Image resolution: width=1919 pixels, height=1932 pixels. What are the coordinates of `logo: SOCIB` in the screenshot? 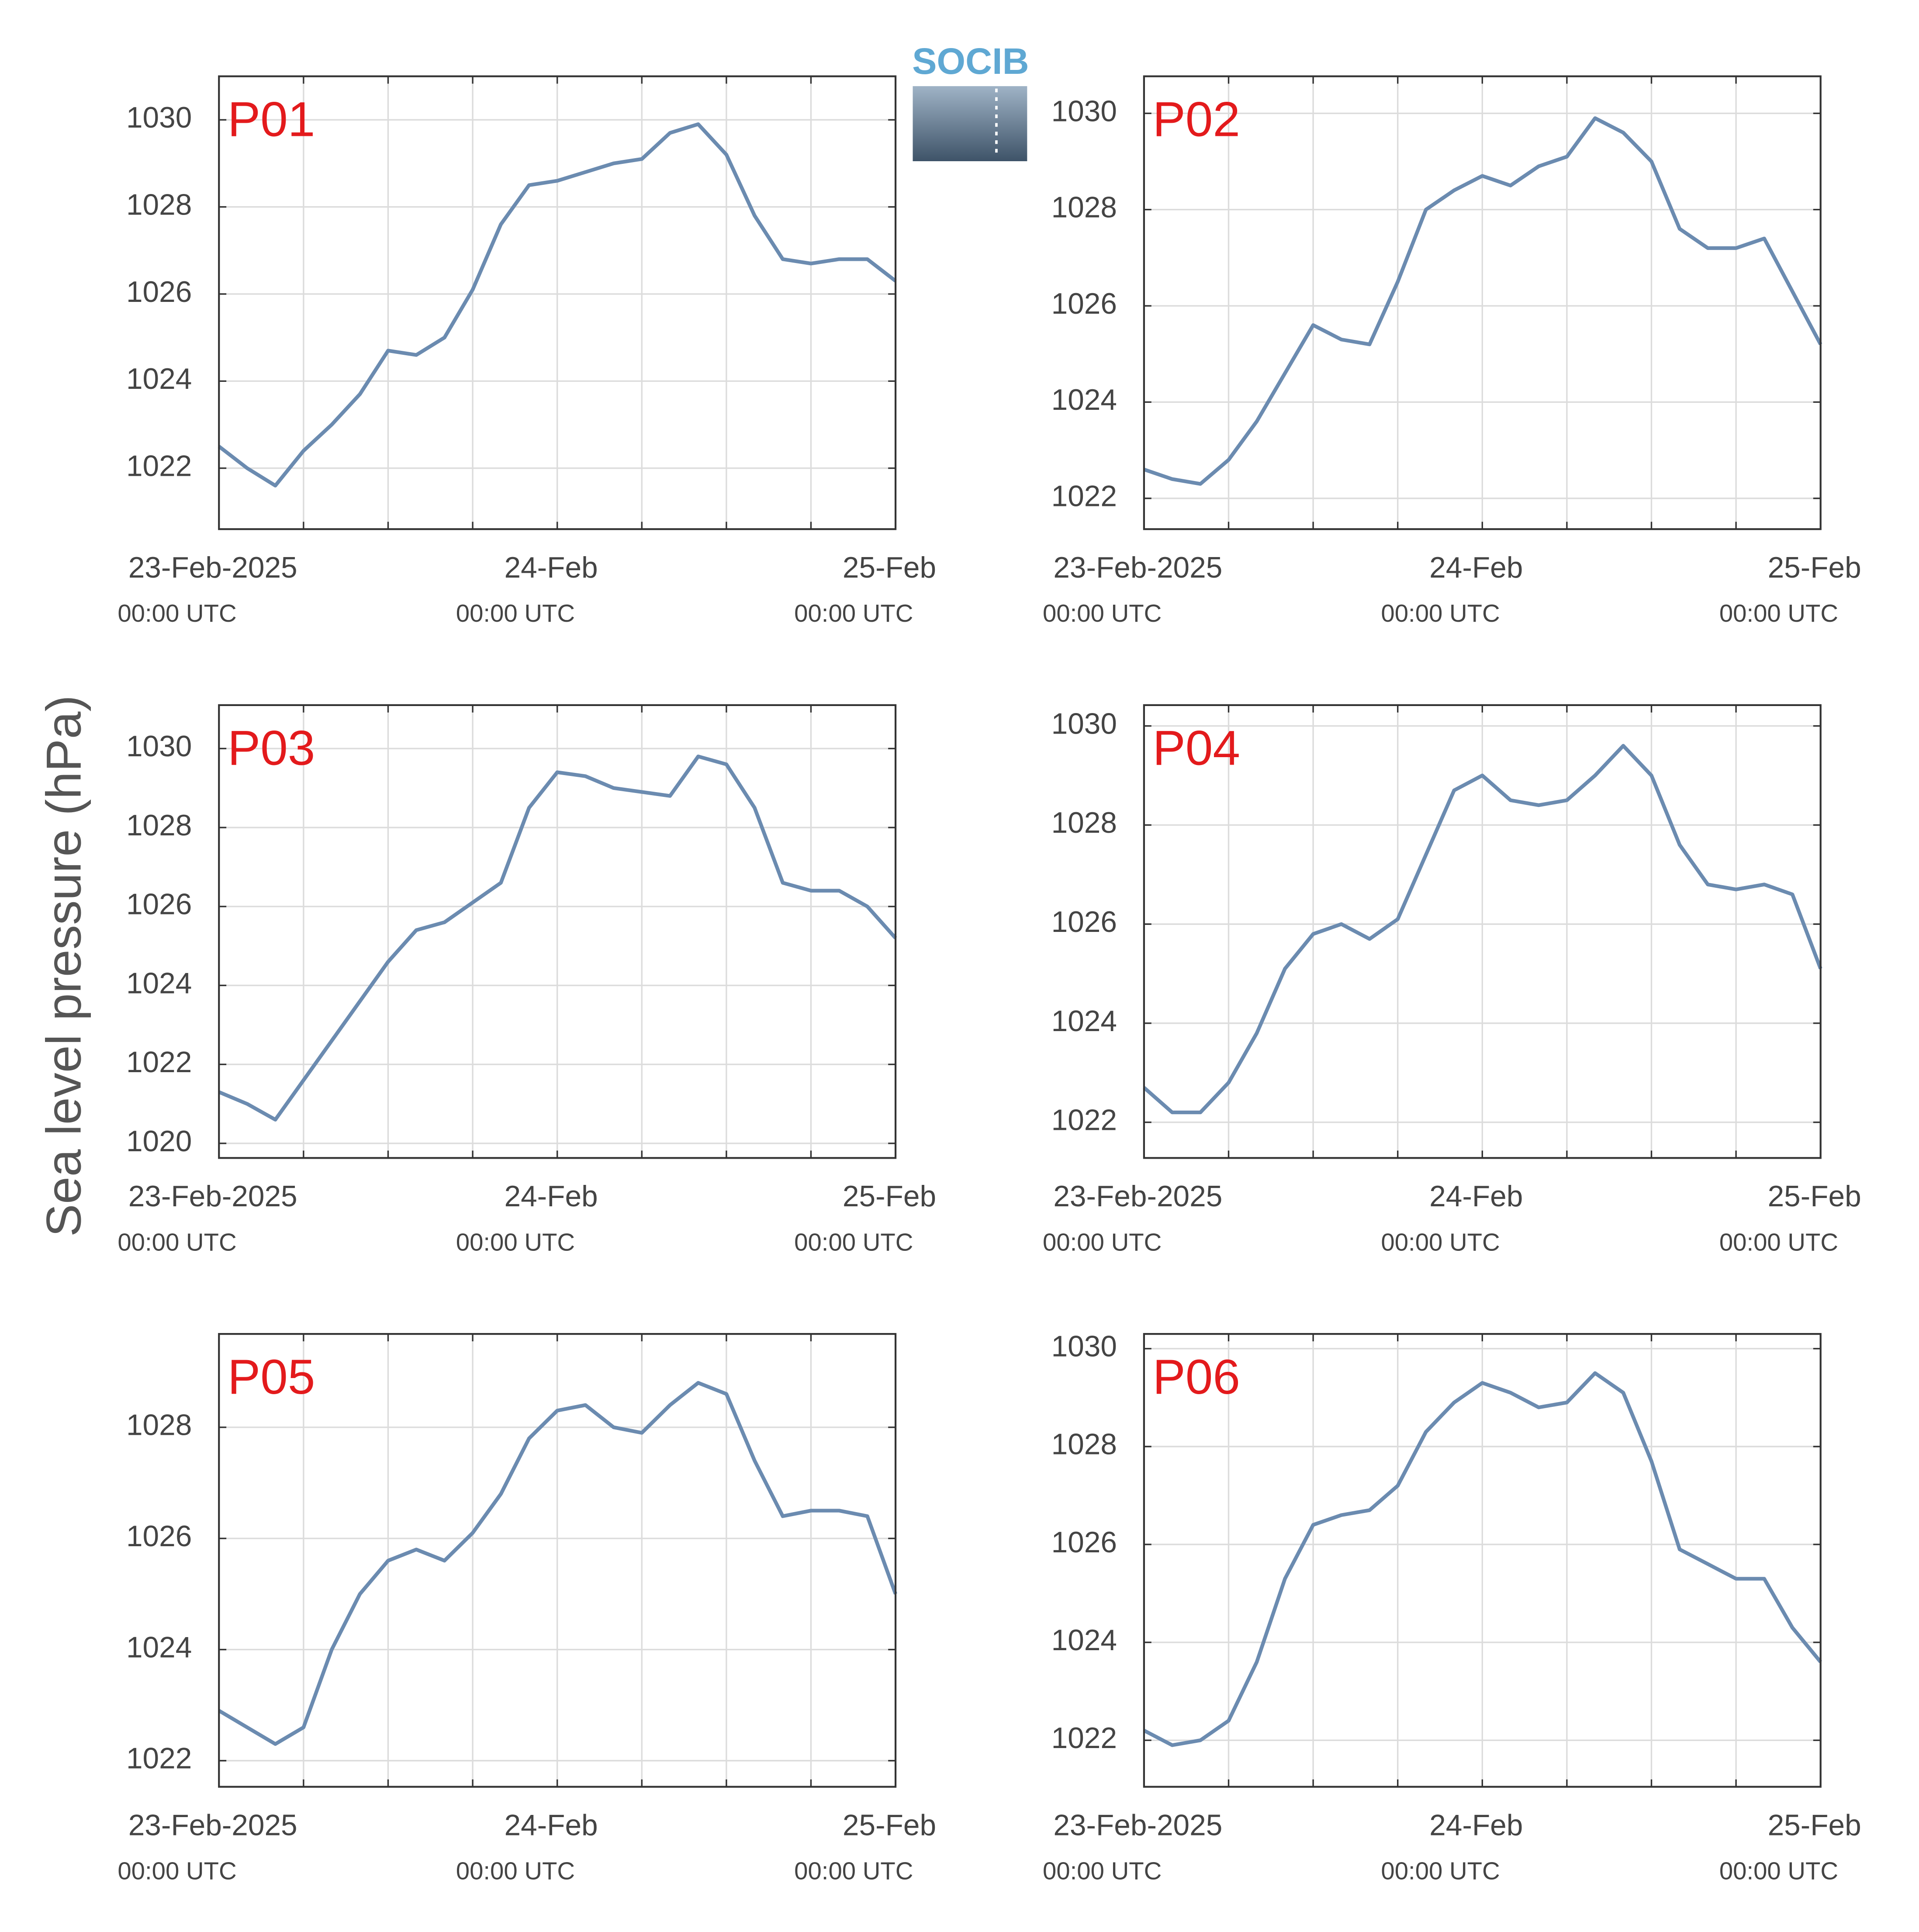 It's located at (970, 101).